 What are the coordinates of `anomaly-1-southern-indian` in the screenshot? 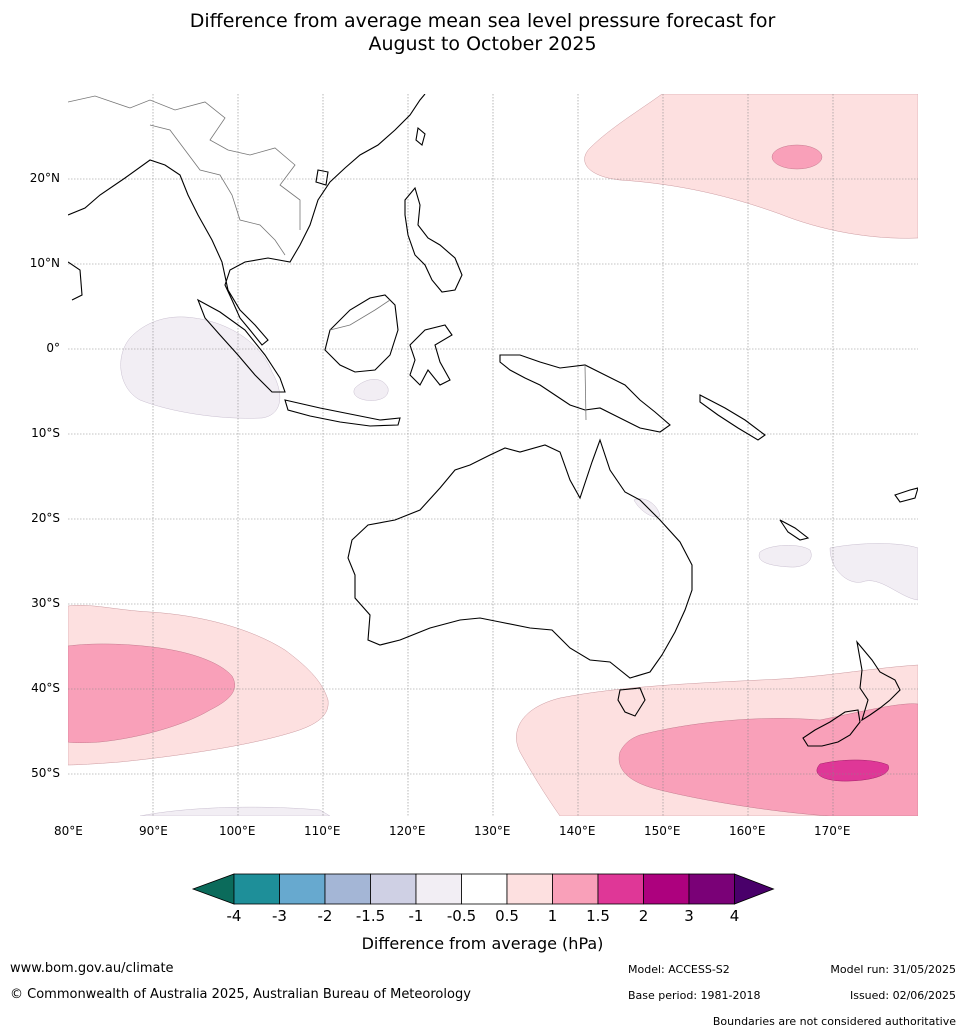 It's located at (151, 693).